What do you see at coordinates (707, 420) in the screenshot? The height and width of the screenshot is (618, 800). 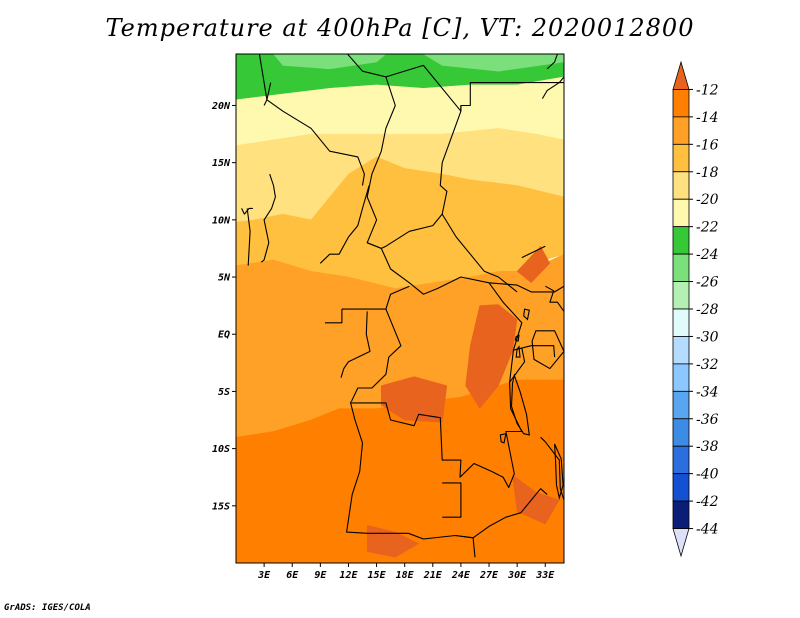 I see `colorbar-label: -36` at bounding box center [707, 420].